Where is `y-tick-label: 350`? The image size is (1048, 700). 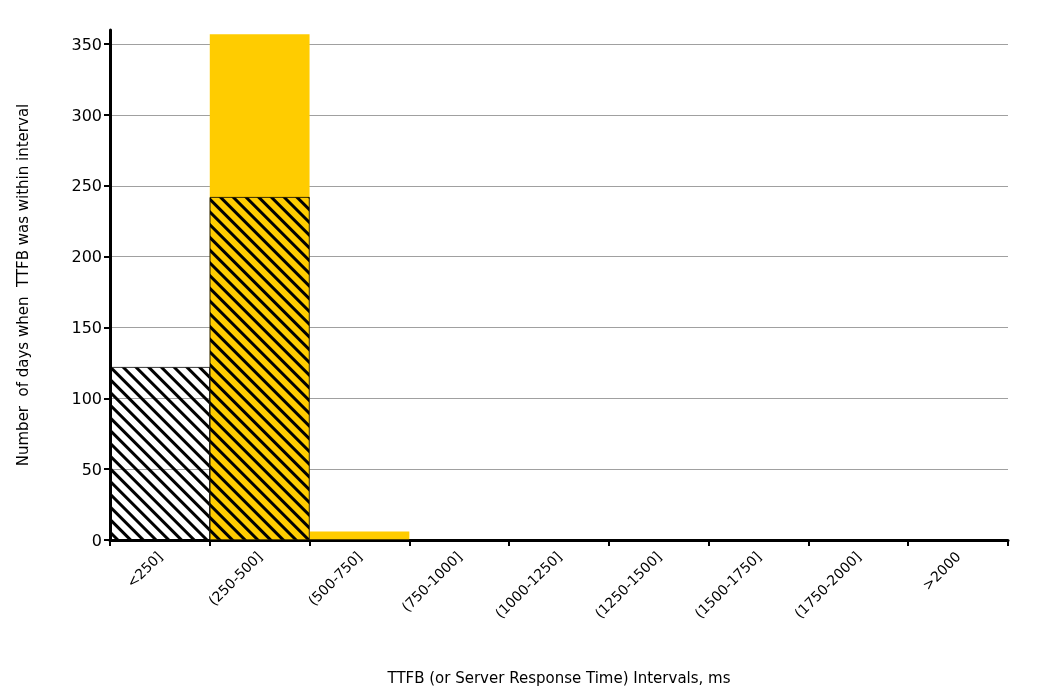 y-tick-label: 350 is located at coordinates (86, 44).